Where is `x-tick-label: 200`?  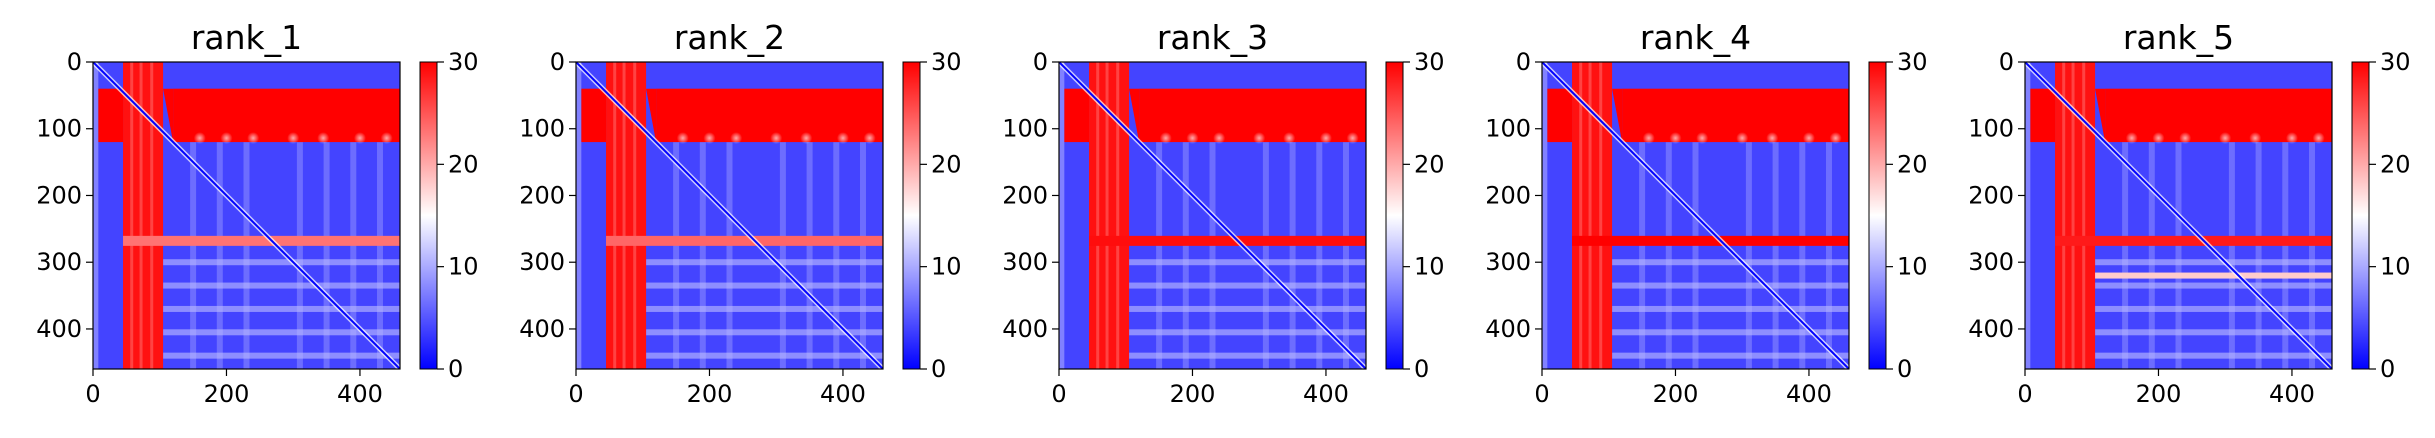
x-tick-label: 200 is located at coordinates (1676, 394).